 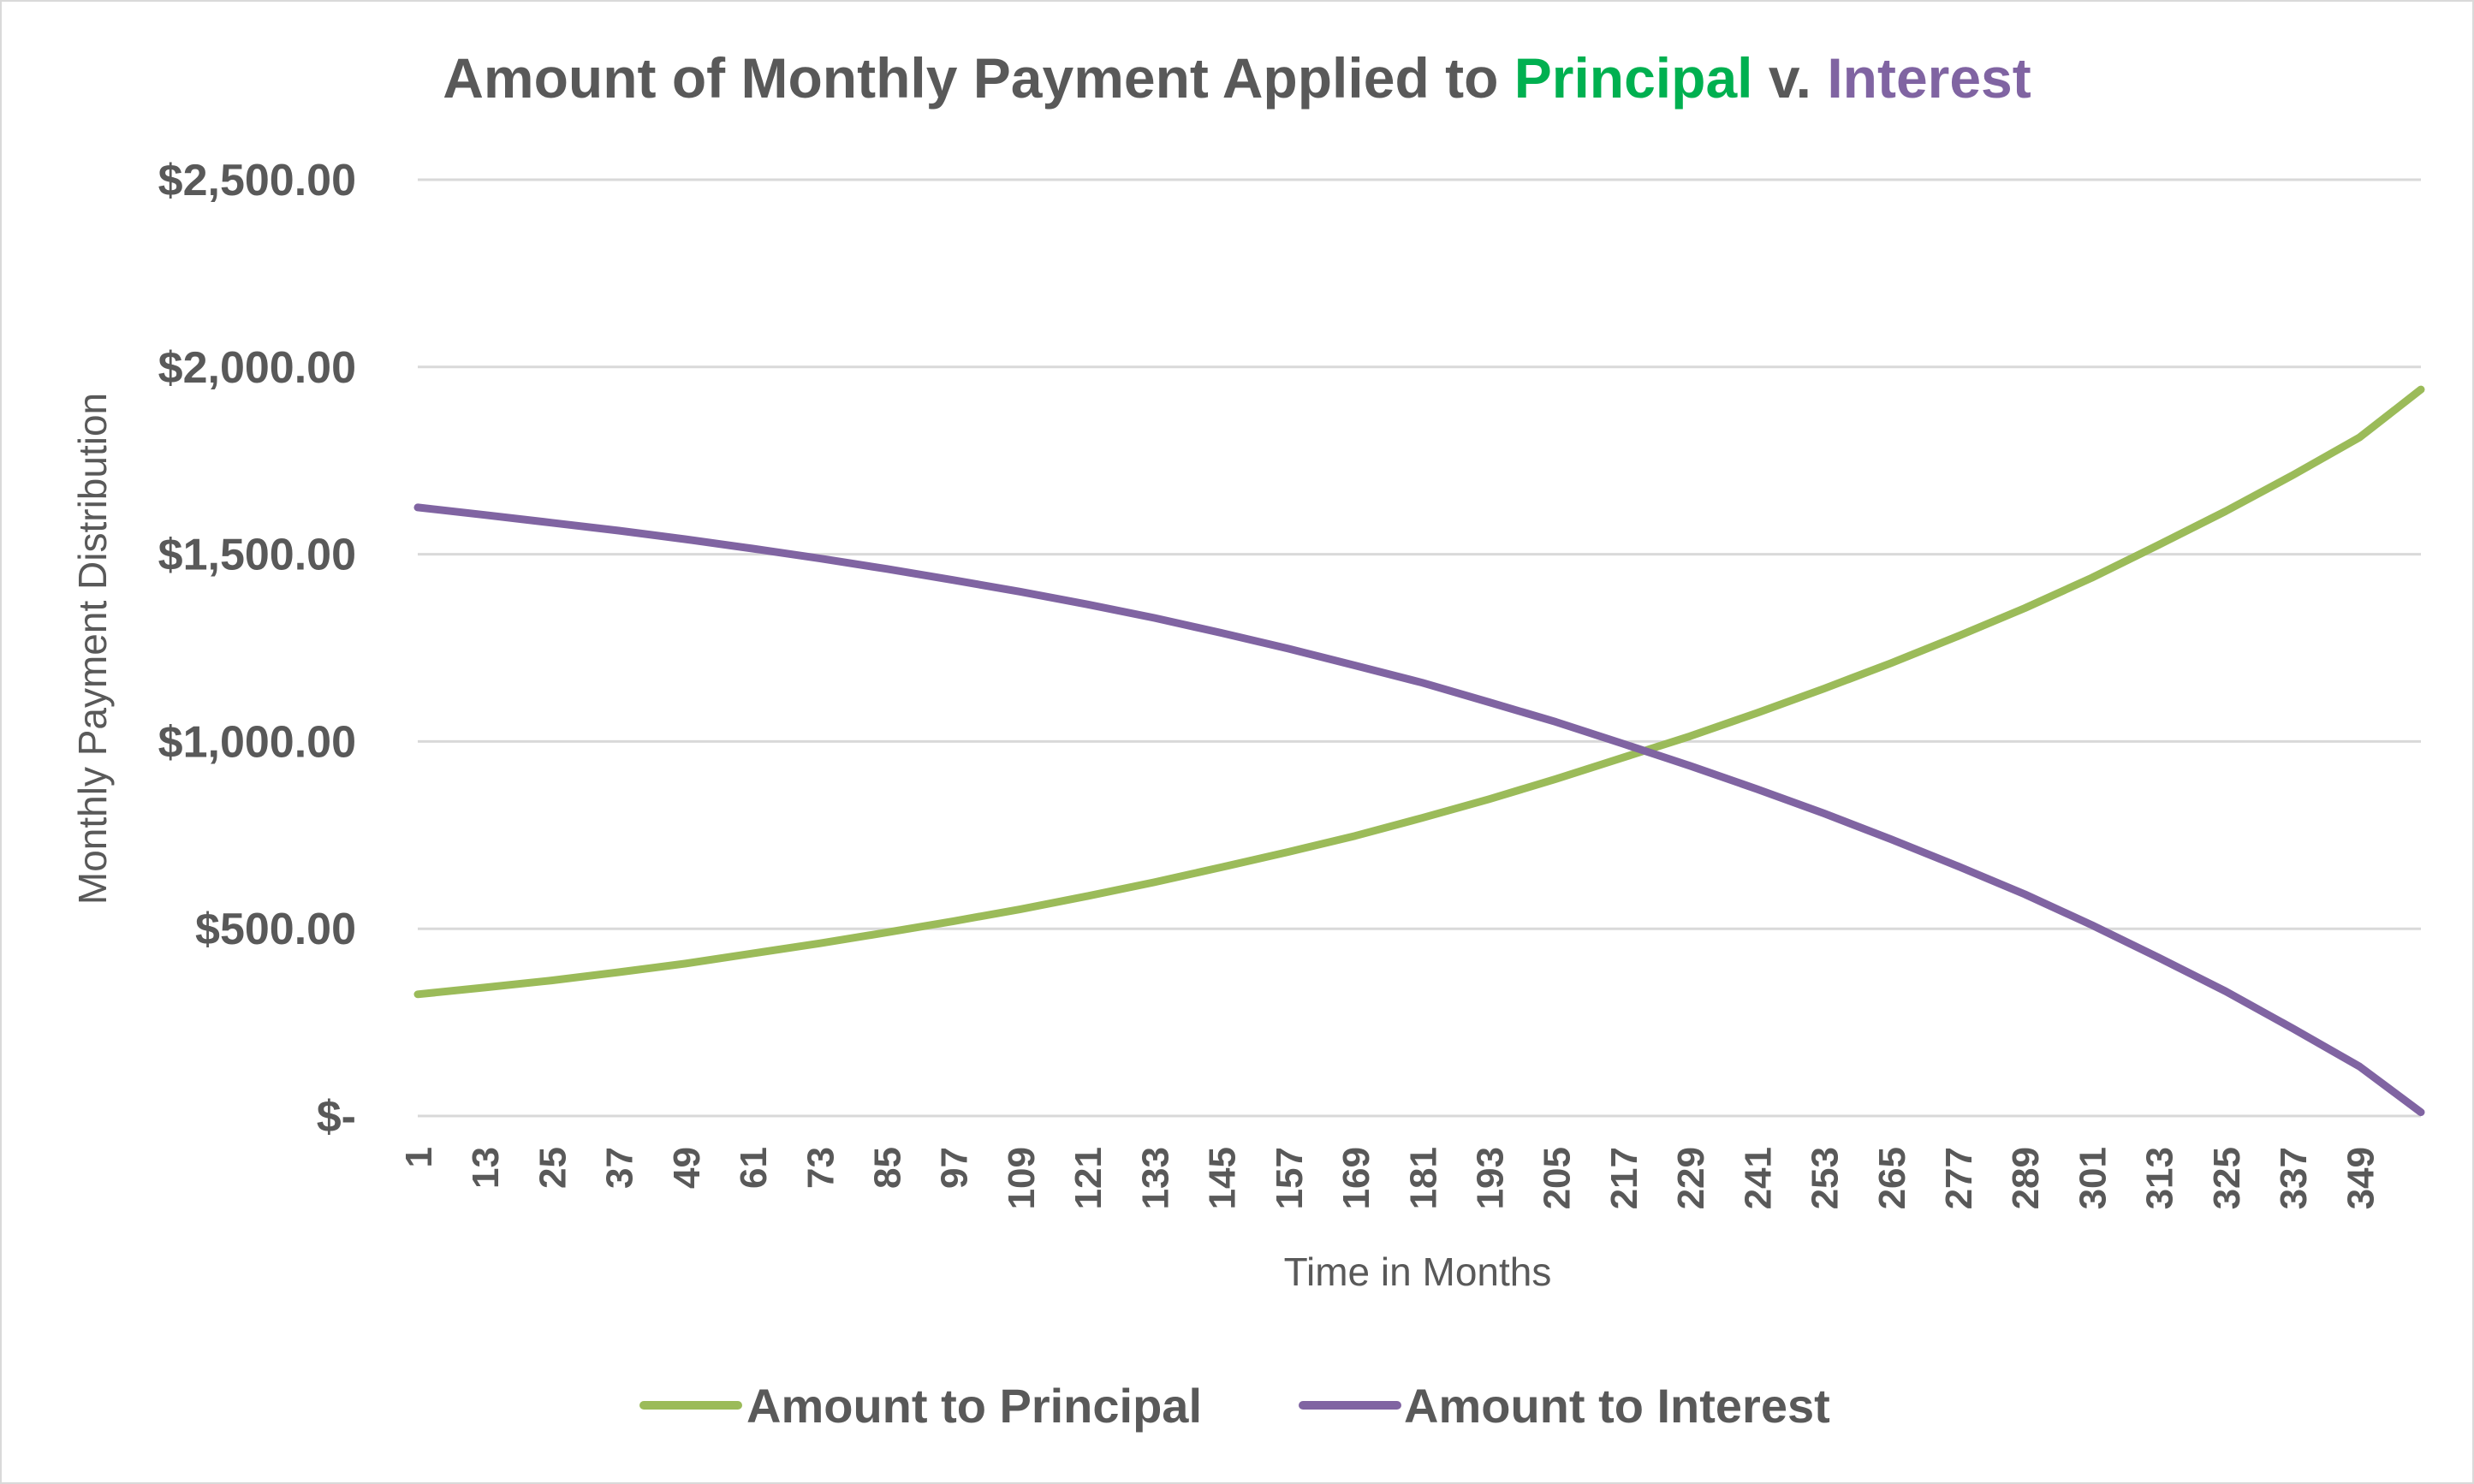 I want to click on x-axis-label: Time in Months, so click(x=1418, y=1272).